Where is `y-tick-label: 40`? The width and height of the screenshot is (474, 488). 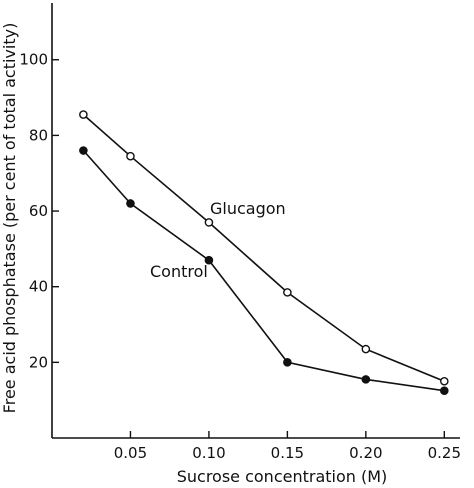
y-tick-label: 40 is located at coordinates (38, 287).